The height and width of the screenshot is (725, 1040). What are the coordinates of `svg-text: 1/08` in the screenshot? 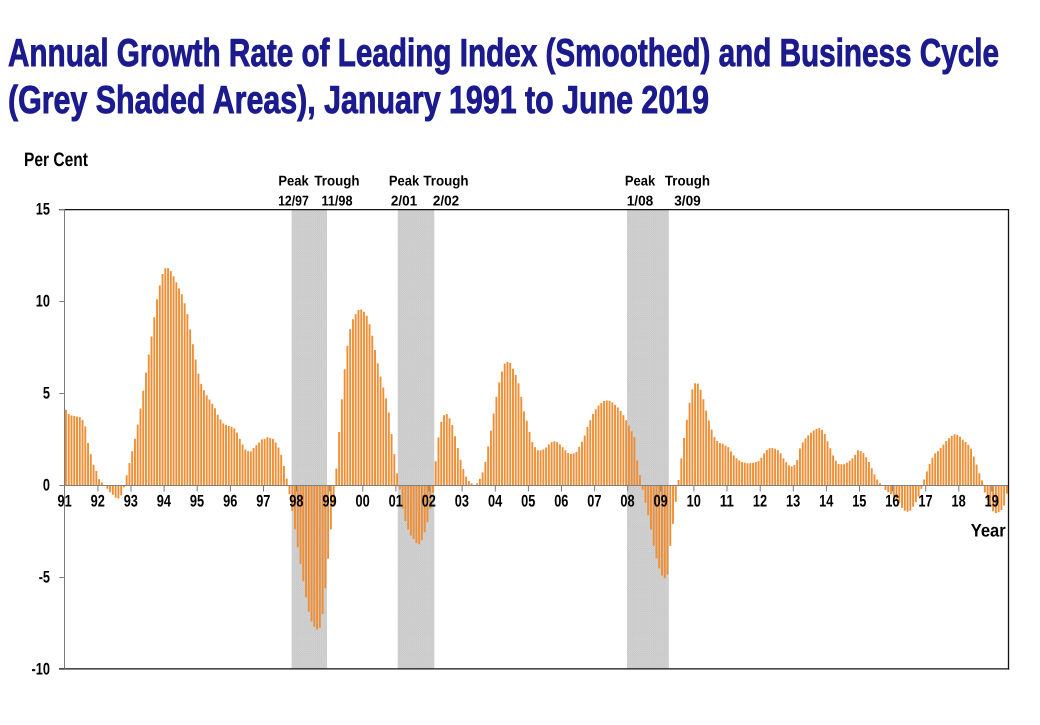 It's located at (640, 200).